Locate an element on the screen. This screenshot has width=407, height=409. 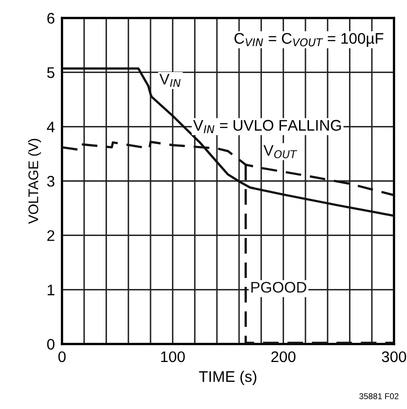
series-label: V$_{IN}$ is located at coordinates (170, 80).